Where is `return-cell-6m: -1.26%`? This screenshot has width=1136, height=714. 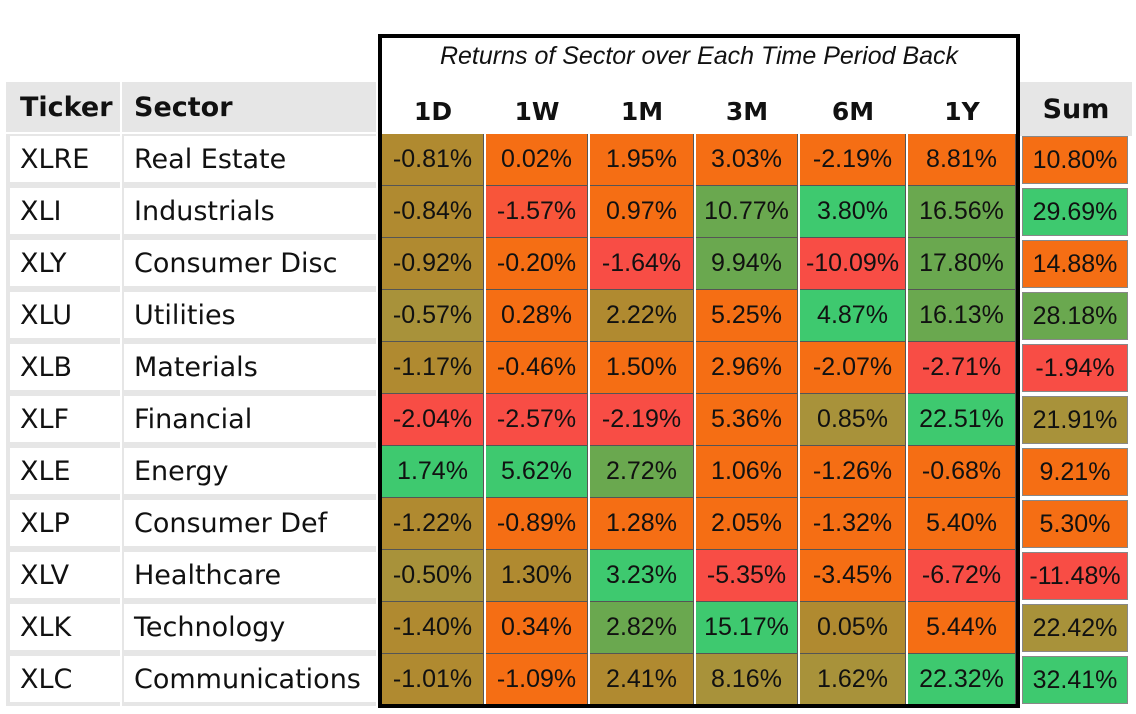 return-cell-6m: -1.26% is located at coordinates (853, 472).